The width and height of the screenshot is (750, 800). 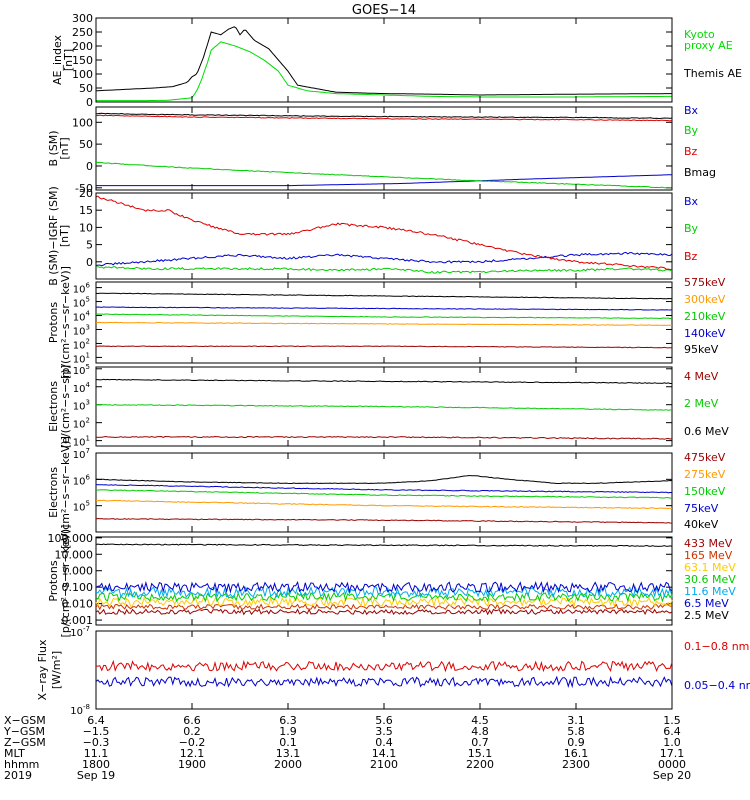 What do you see at coordinates (89, 245) in the screenshot?
I see `y-tick-label: 5` at bounding box center [89, 245].